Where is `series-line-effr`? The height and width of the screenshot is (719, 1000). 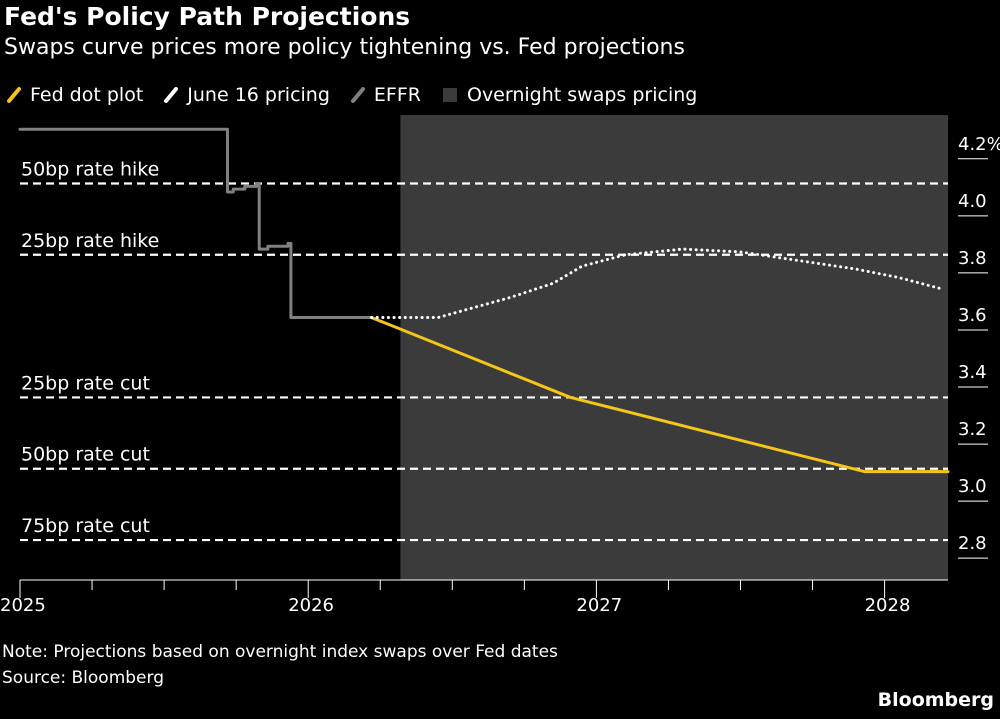 series-line-effr is located at coordinates (196, 223).